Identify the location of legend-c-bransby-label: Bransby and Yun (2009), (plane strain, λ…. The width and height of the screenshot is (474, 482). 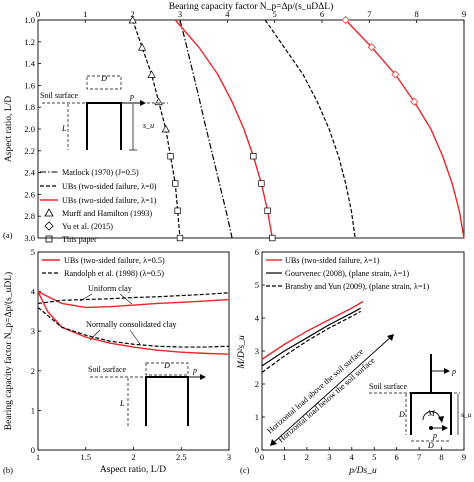
(357, 286).